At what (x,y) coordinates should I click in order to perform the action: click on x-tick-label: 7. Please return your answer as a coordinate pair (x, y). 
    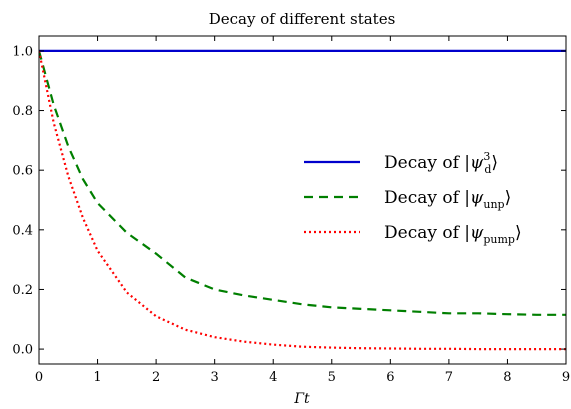
    Looking at the image, I should click on (449, 377).